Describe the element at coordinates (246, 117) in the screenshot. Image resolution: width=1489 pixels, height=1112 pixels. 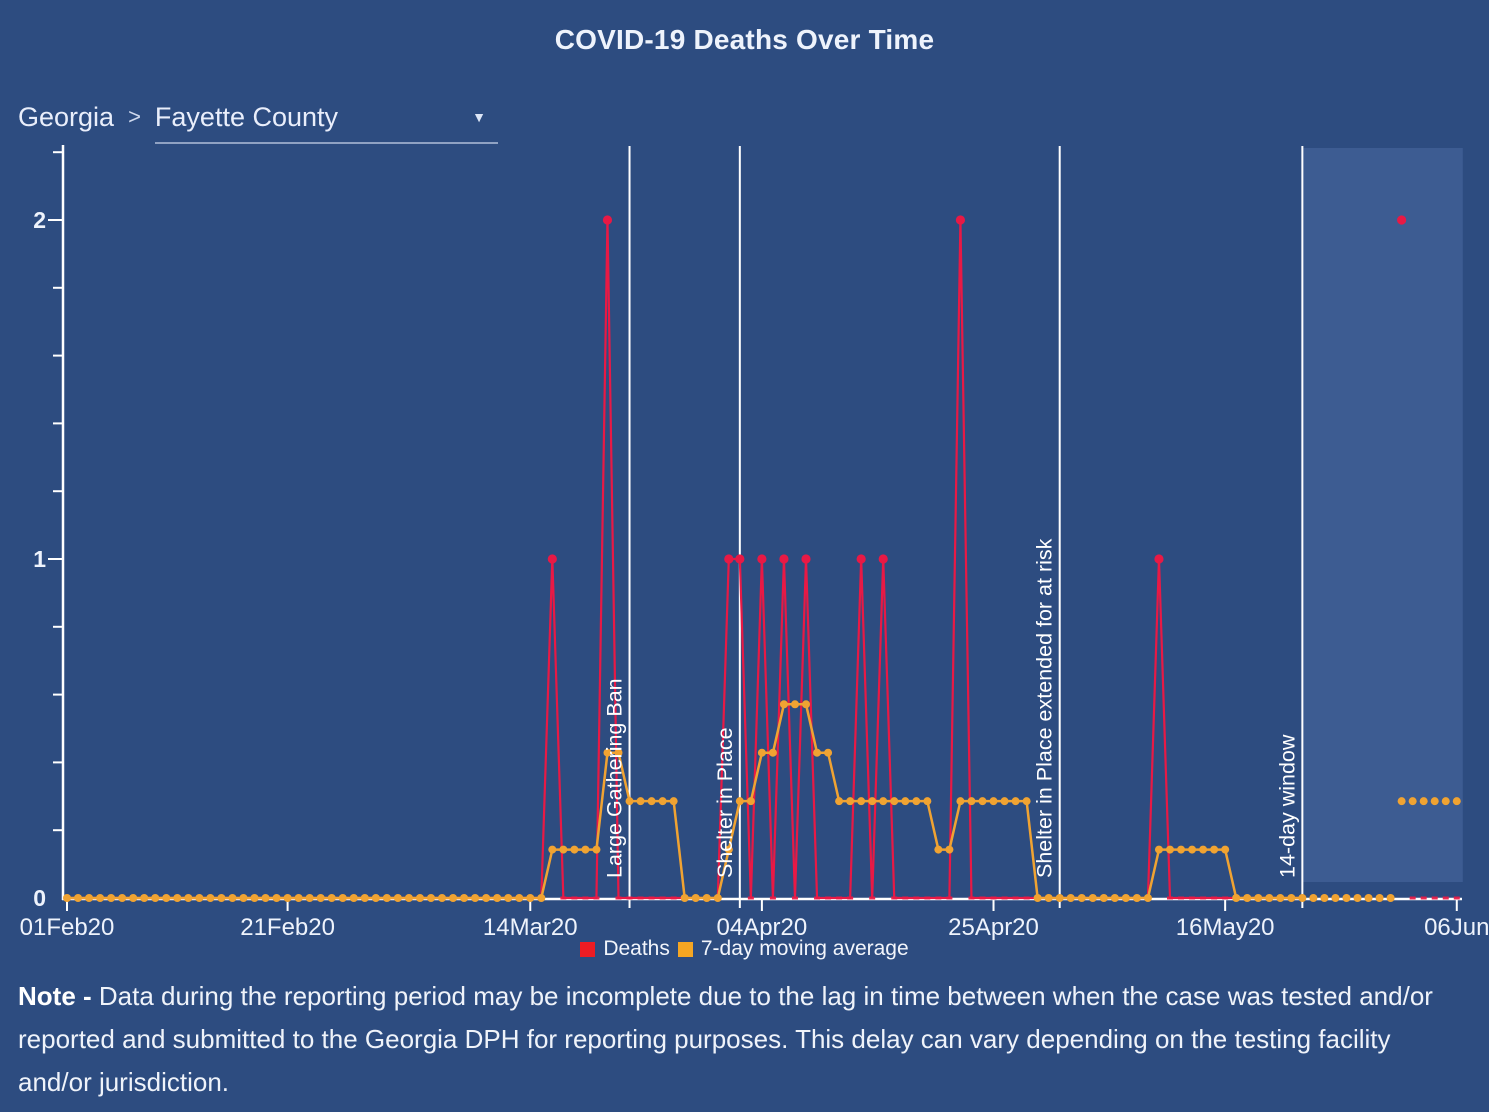
I see `county-dropdown-value: Fayette County` at that location.